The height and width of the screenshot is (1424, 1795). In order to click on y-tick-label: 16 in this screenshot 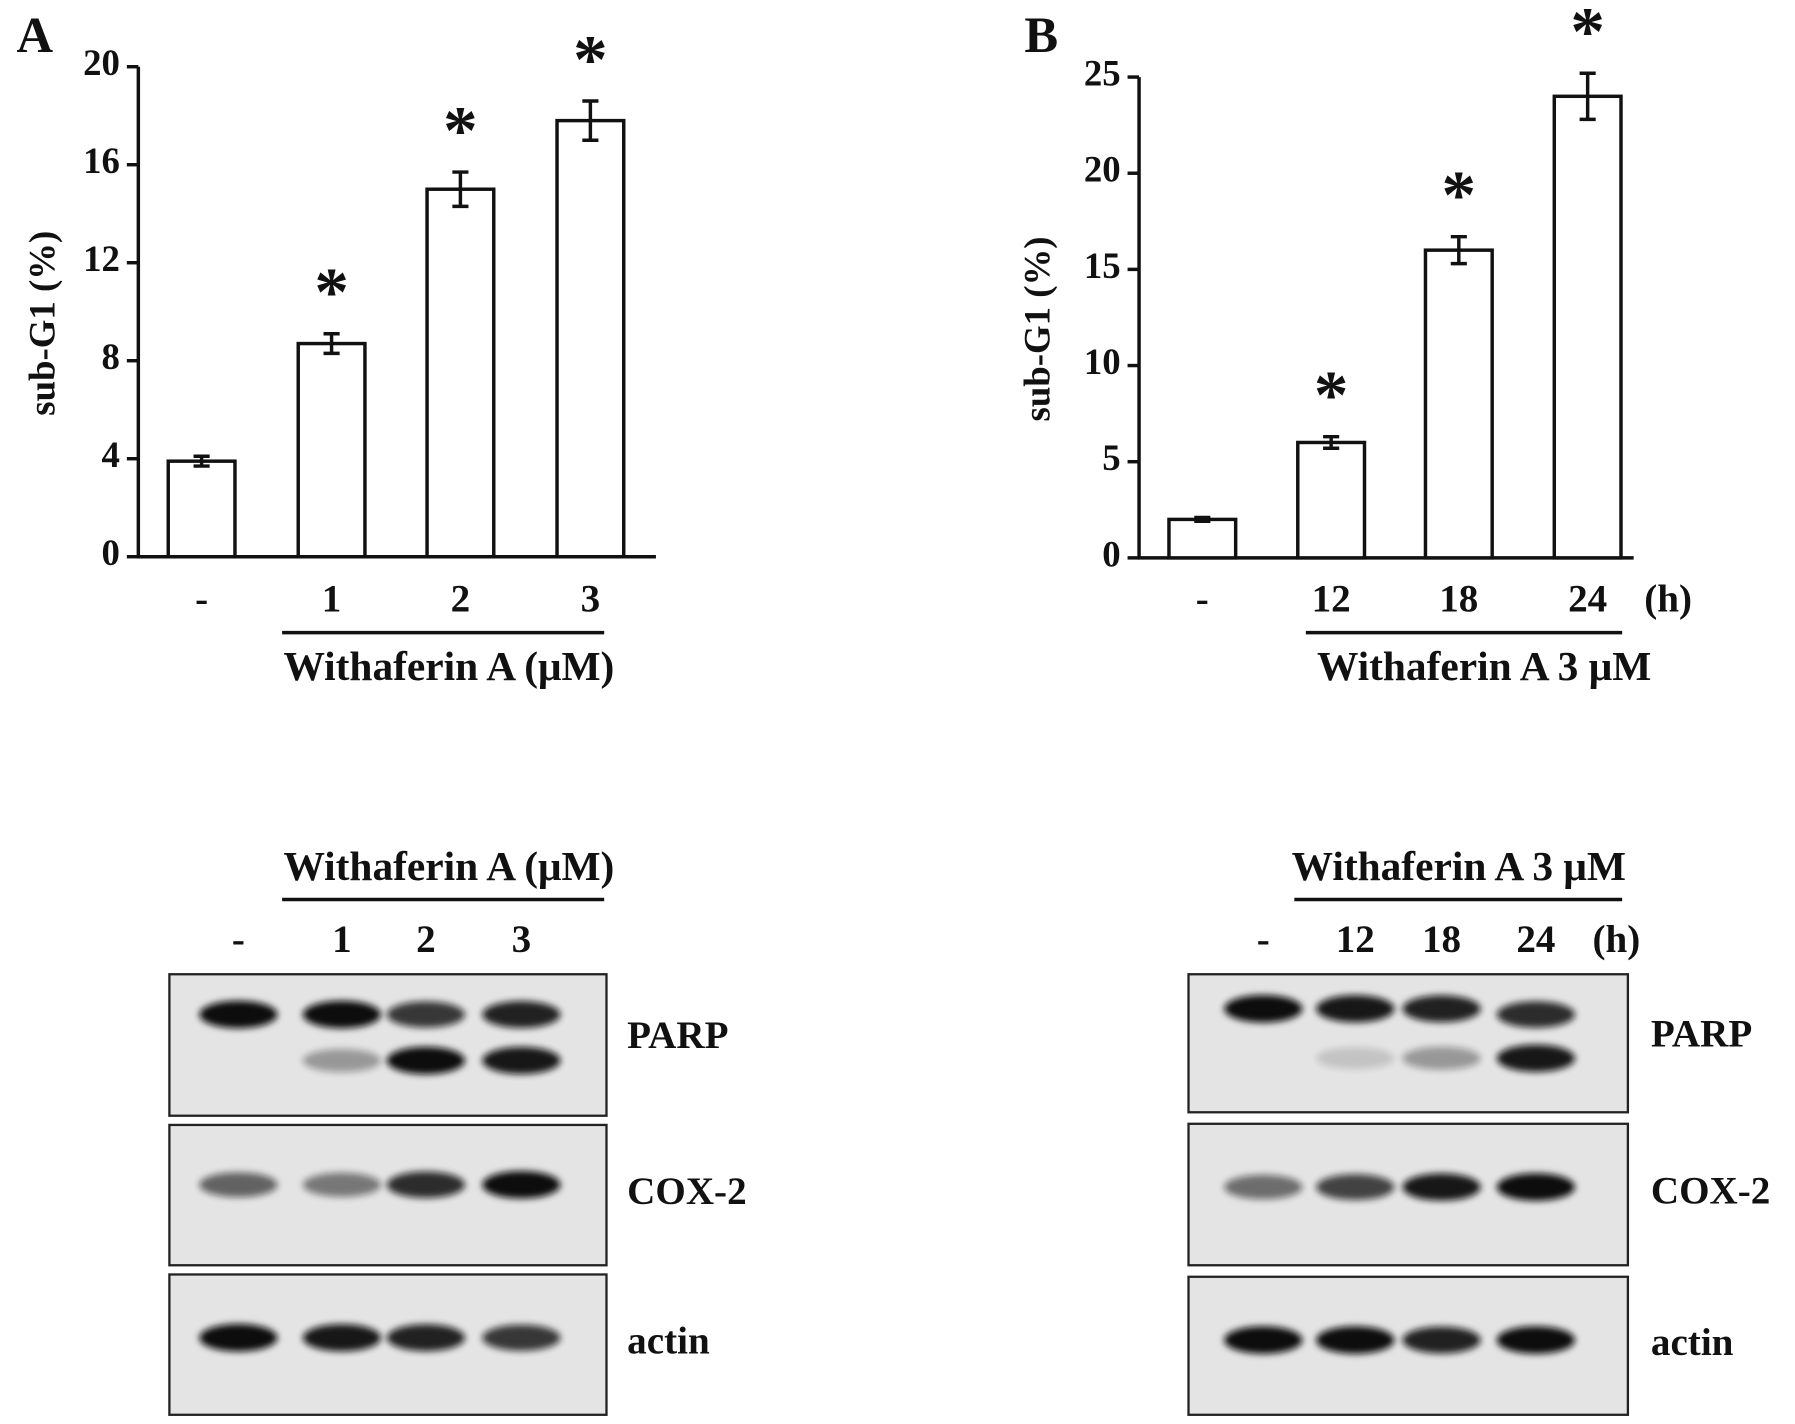, I will do `click(101, 160)`.